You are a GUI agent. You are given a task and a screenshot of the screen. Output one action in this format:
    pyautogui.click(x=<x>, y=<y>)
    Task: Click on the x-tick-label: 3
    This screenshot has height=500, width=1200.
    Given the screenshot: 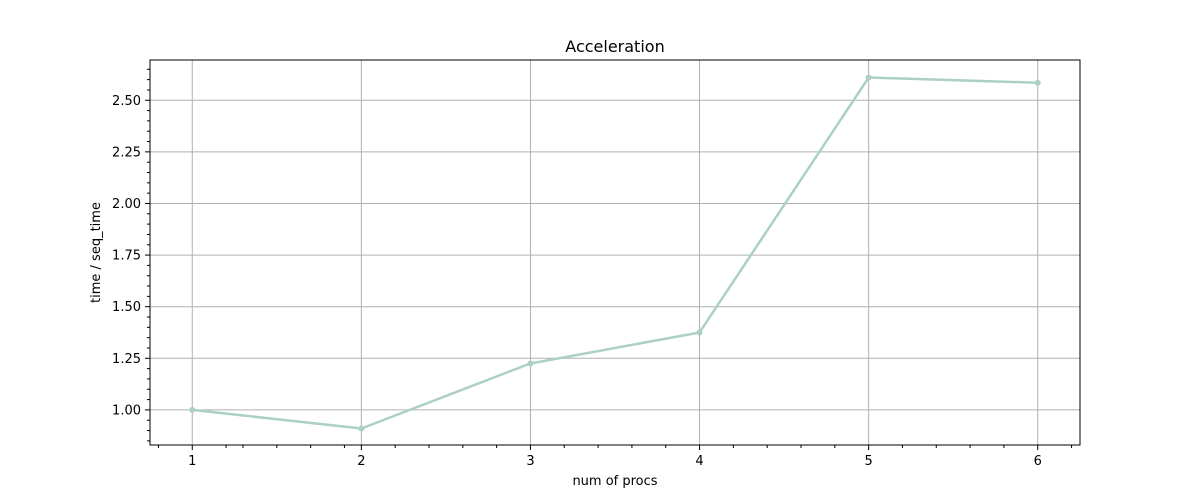 What is the action you would take?
    pyautogui.click(x=530, y=461)
    